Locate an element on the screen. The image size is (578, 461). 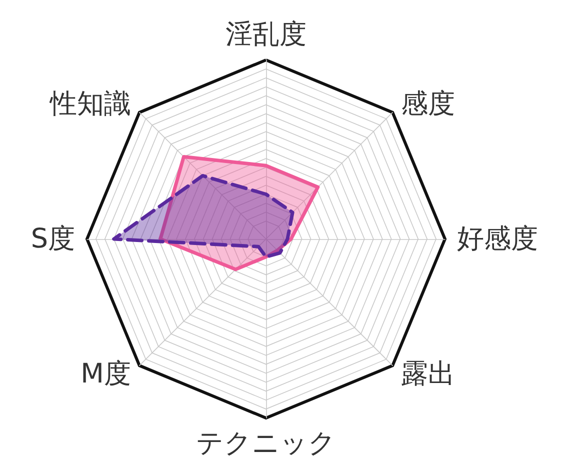
spoke-label: M度 is located at coordinates (105, 374).